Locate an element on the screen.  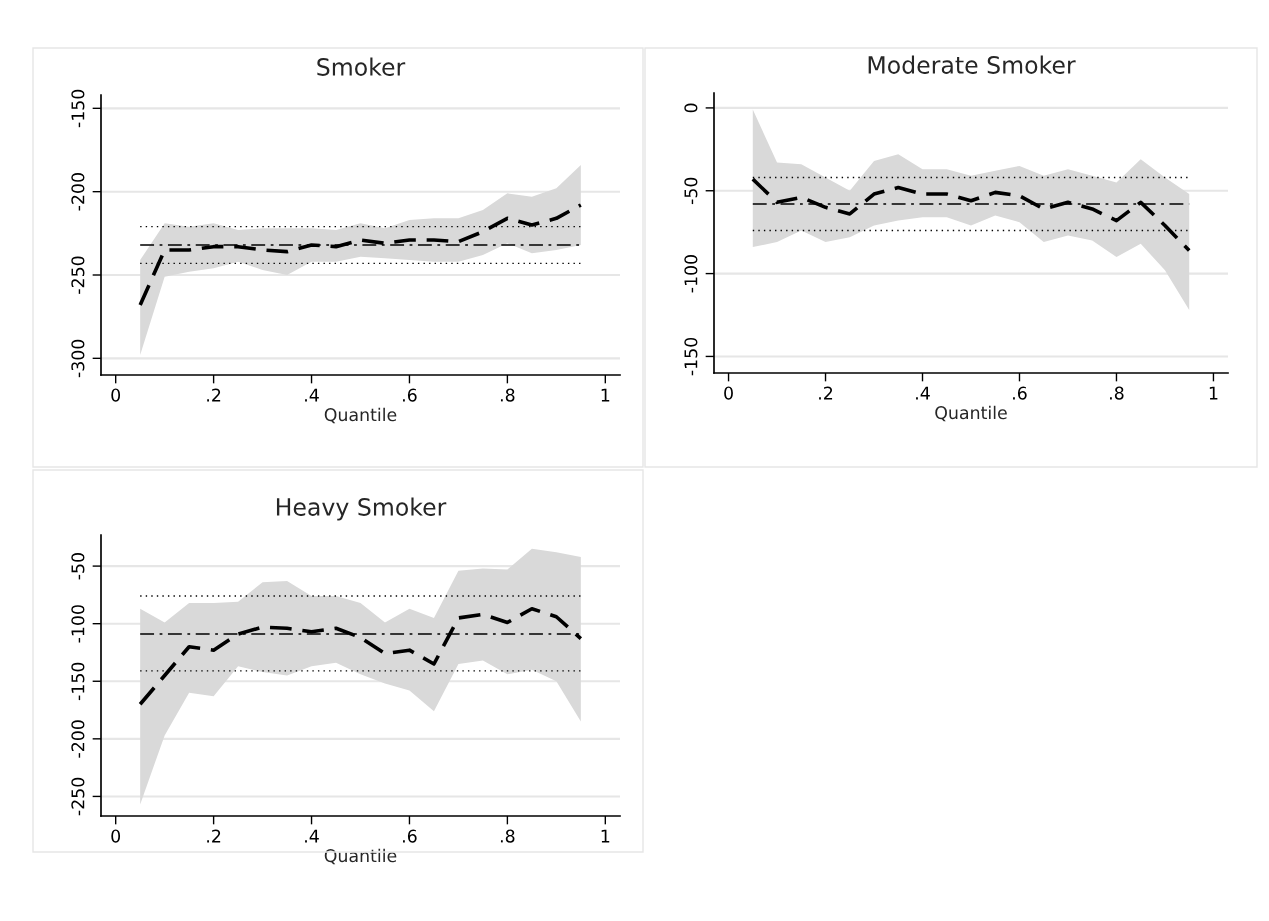
chart-title: Heavy Smoker is located at coordinates (361, 509).